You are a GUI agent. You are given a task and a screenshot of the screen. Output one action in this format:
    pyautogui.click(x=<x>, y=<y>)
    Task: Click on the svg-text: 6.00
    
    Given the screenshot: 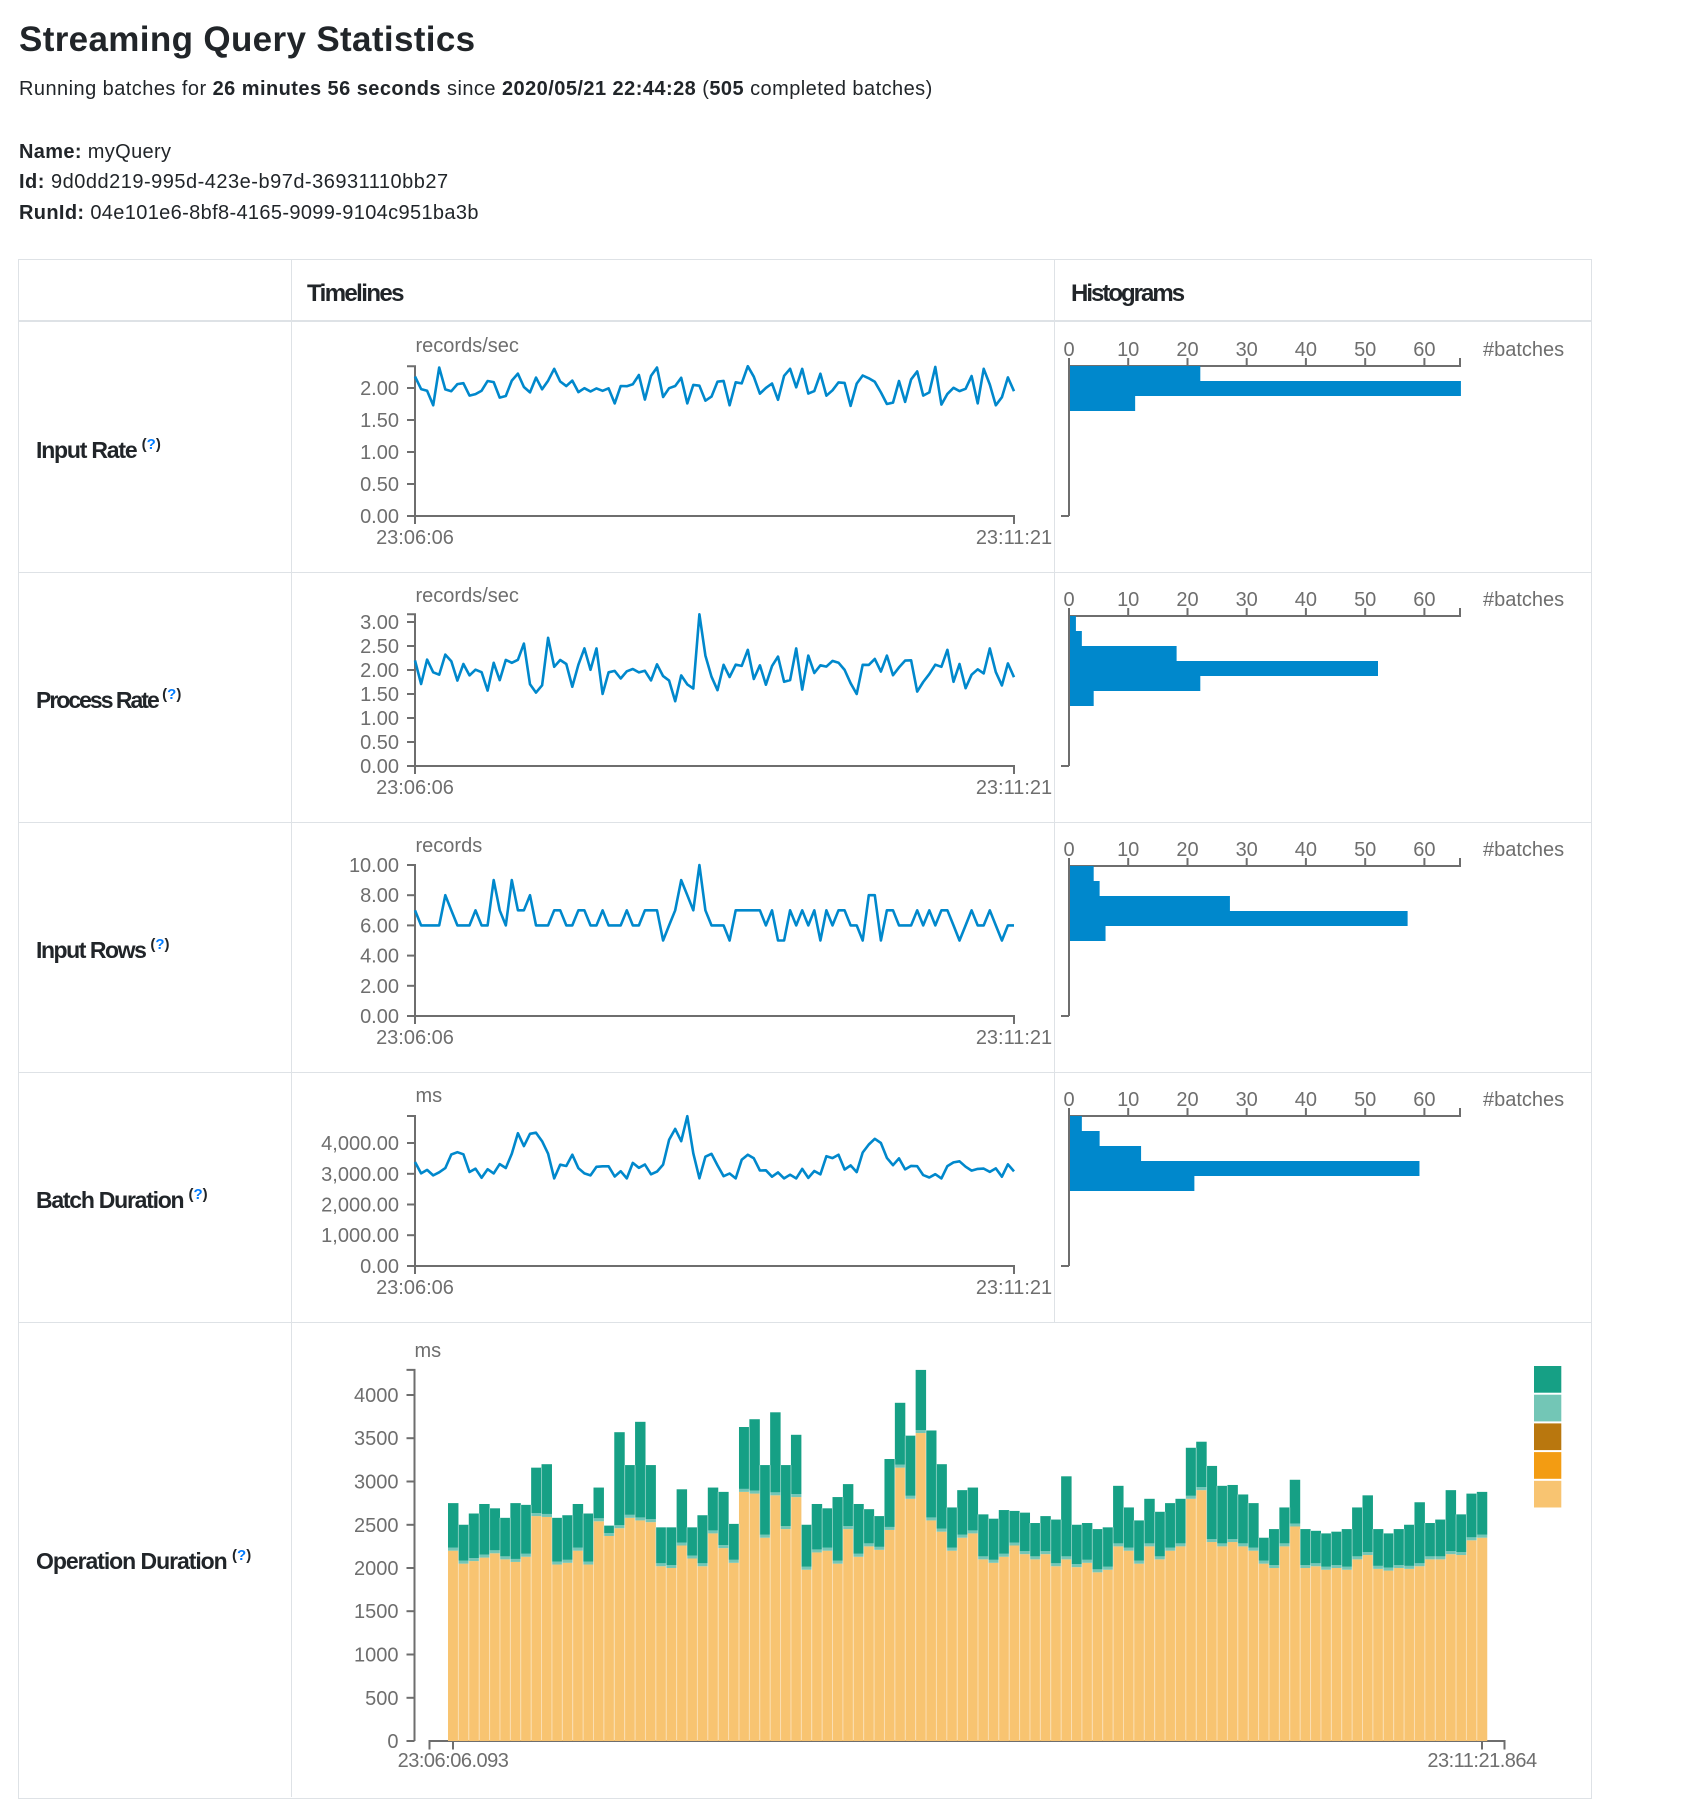 What is the action you would take?
    pyautogui.click(x=379, y=926)
    